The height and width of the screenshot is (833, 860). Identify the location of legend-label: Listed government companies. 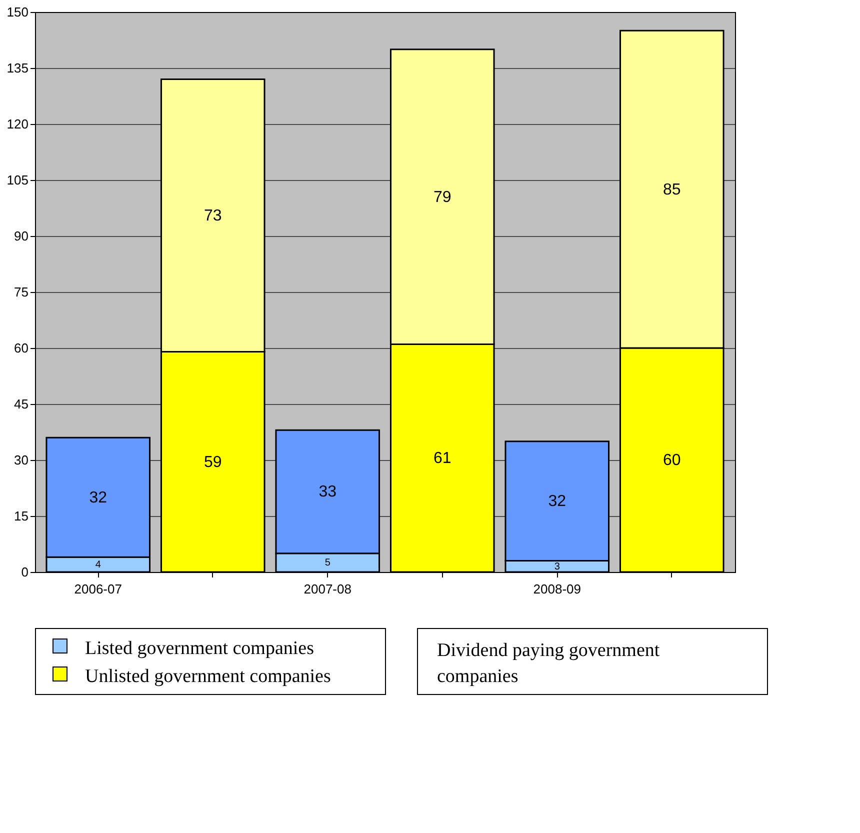
(199, 648).